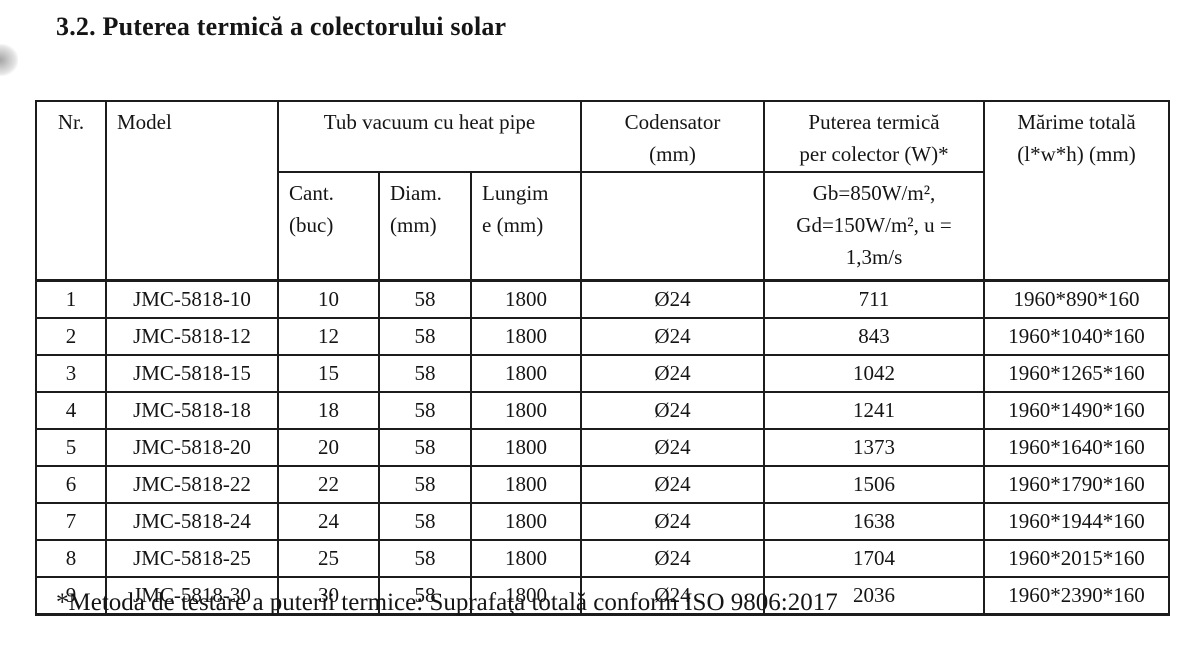 The image size is (1200, 649). What do you see at coordinates (328, 410) in the screenshot?
I see `cell-cant: 18` at bounding box center [328, 410].